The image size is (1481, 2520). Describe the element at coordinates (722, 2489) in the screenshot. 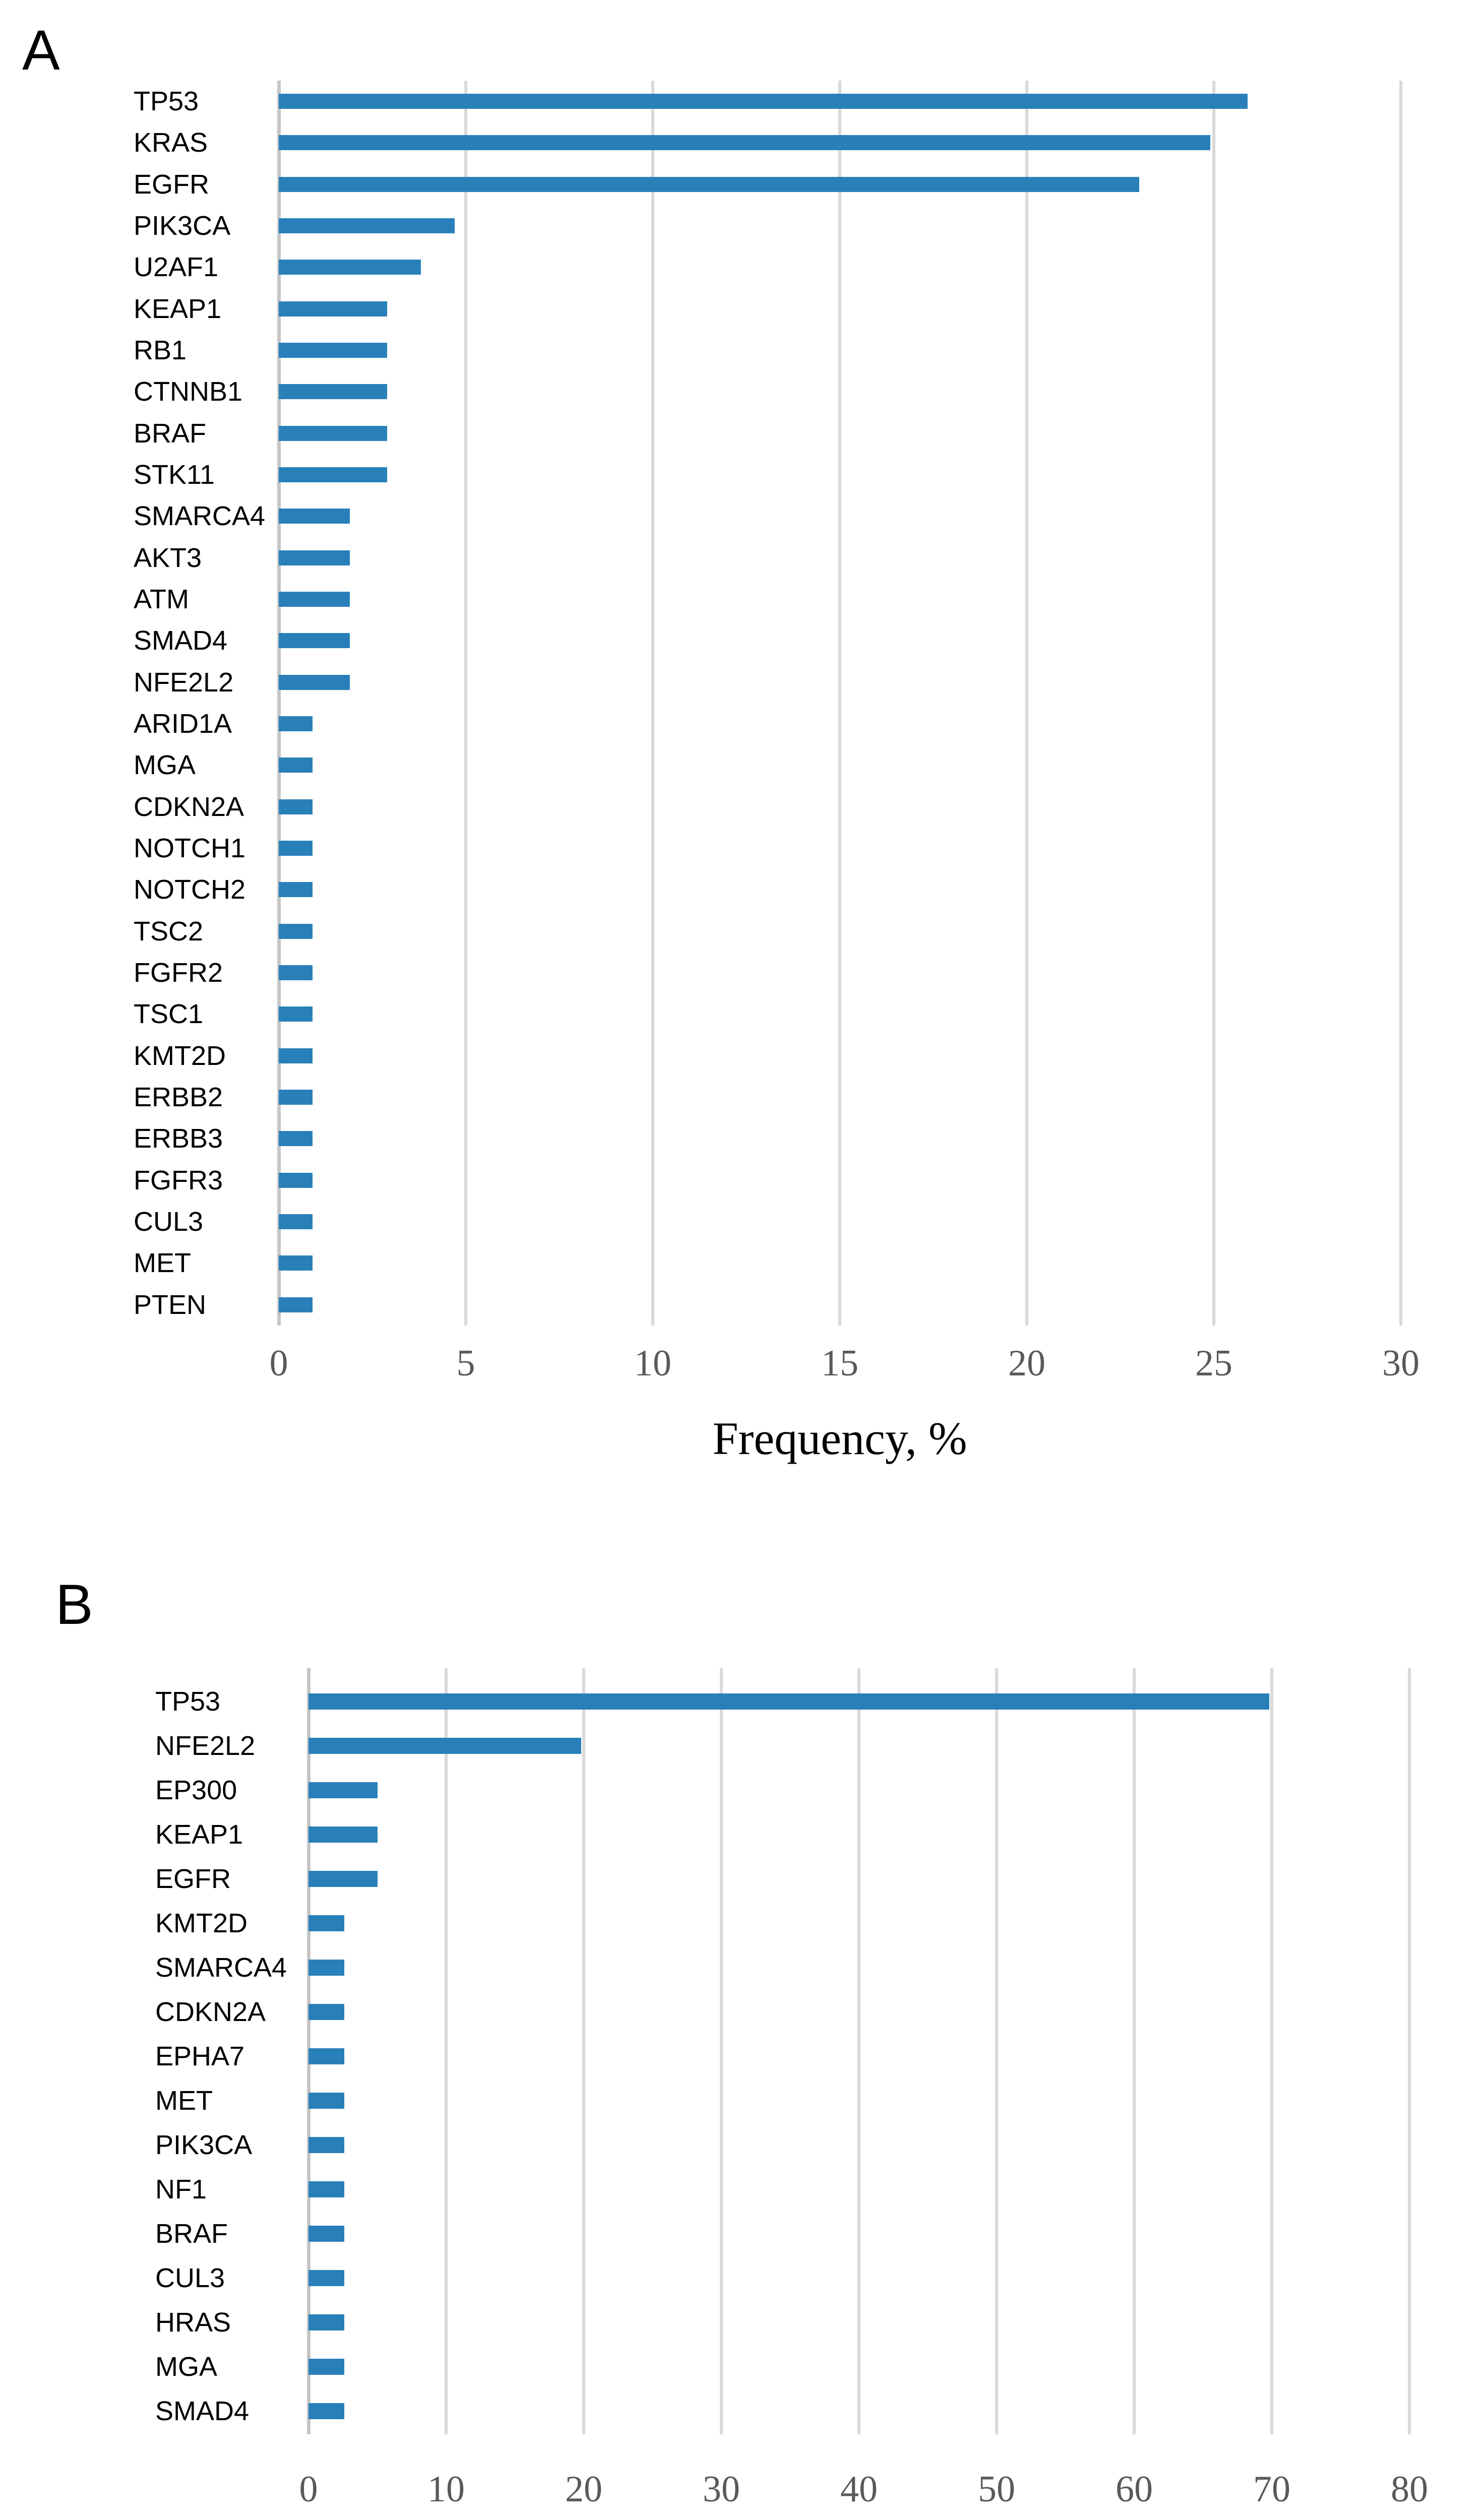

I see `x-tick-label: 30` at that location.